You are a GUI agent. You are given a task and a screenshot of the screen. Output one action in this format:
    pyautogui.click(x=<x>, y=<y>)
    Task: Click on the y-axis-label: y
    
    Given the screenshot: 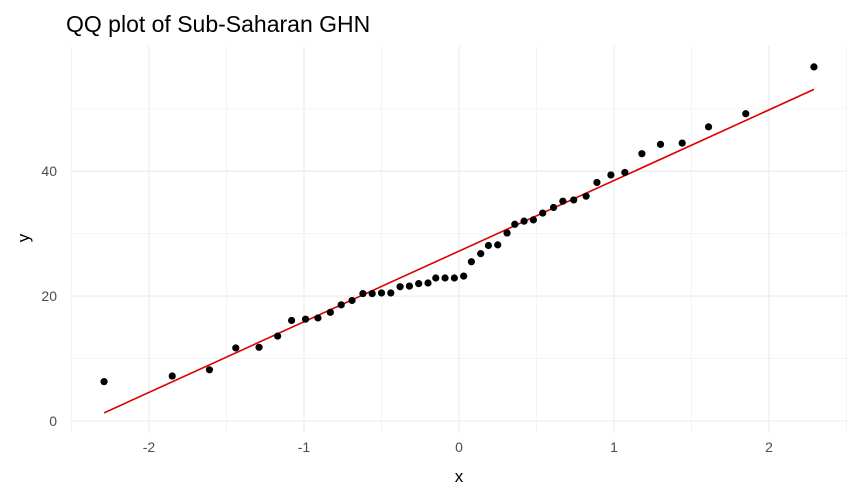 What is the action you would take?
    pyautogui.click(x=23, y=237)
    